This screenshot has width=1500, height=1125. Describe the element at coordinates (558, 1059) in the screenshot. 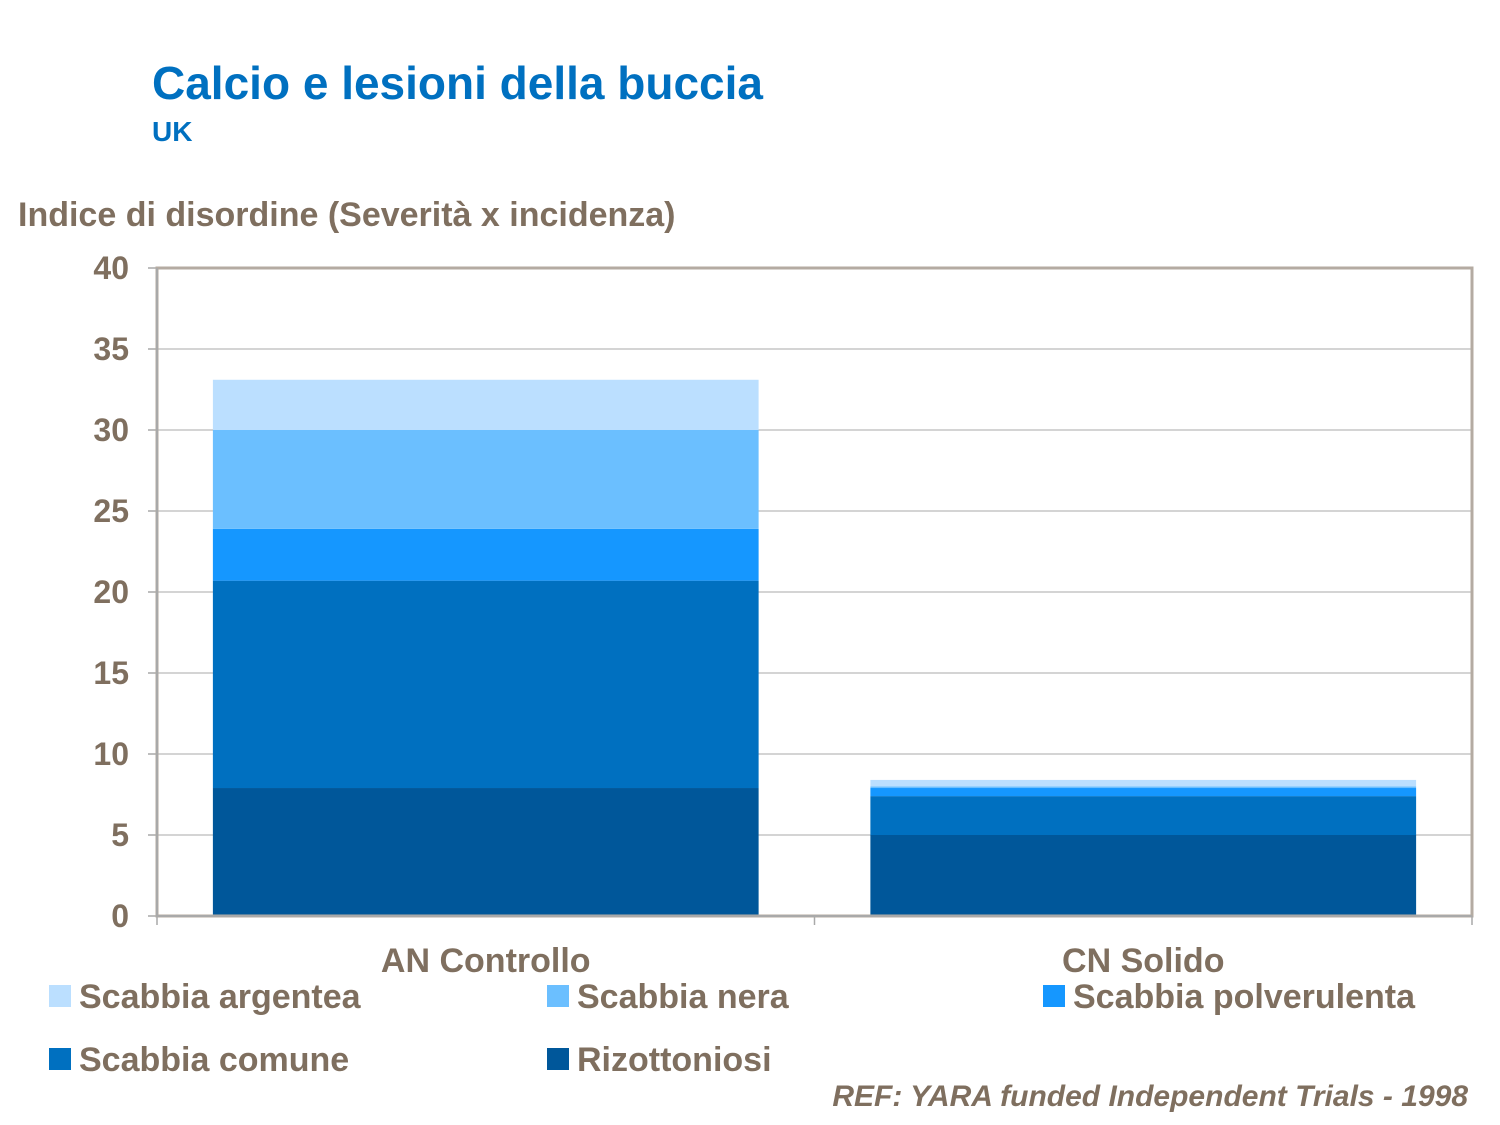

I see `legend-swatch-rizottoniosi` at that location.